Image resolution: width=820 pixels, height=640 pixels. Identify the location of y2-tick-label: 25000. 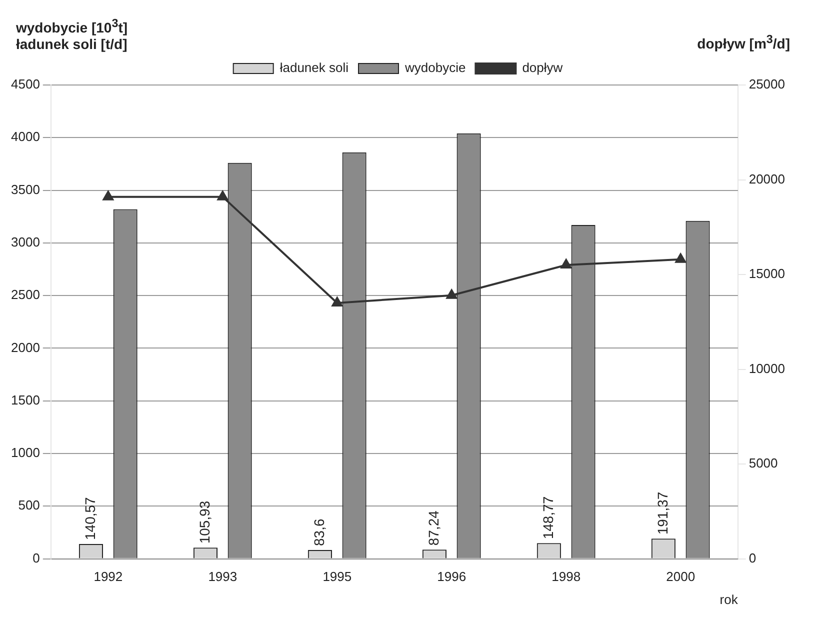
(767, 84).